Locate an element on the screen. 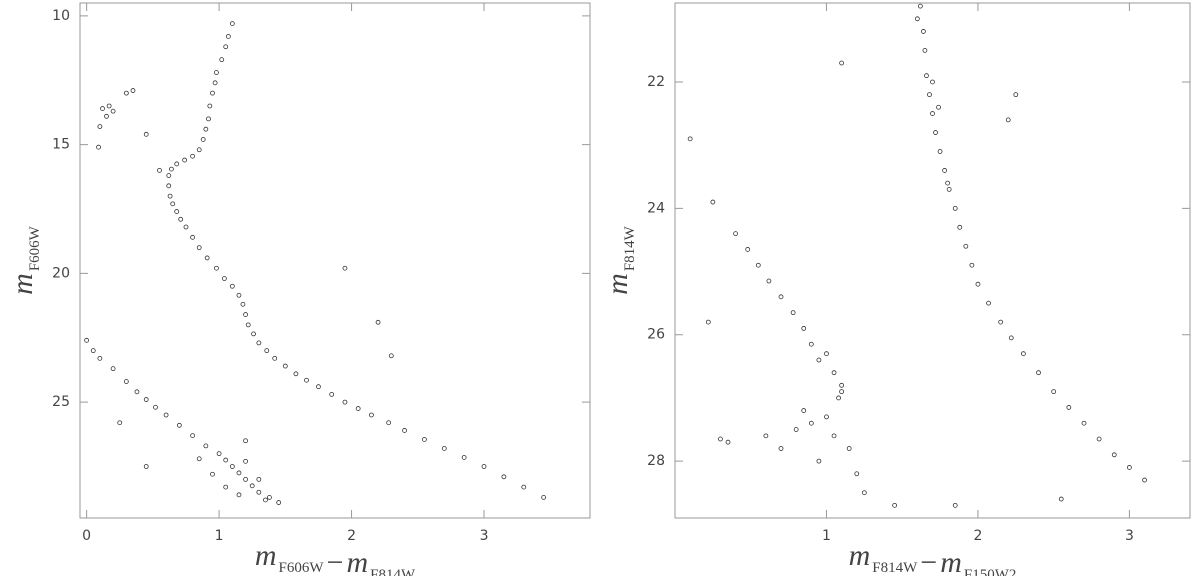  label-subscript: F814W is located at coordinates (393, 571).